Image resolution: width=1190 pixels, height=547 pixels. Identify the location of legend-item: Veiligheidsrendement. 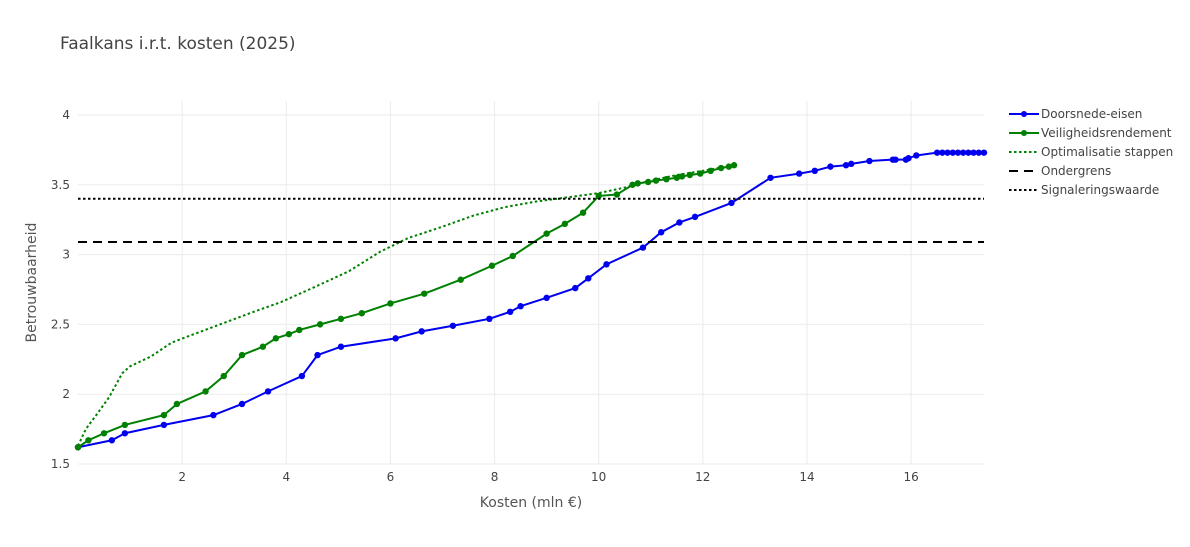
(1090, 132).